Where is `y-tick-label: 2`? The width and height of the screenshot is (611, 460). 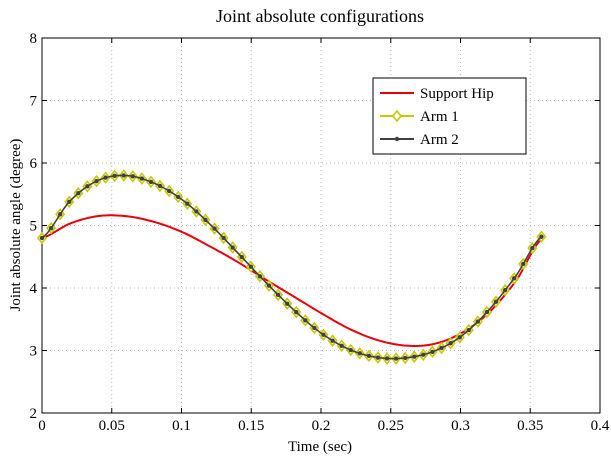
y-tick-label: 2 is located at coordinates (34, 414).